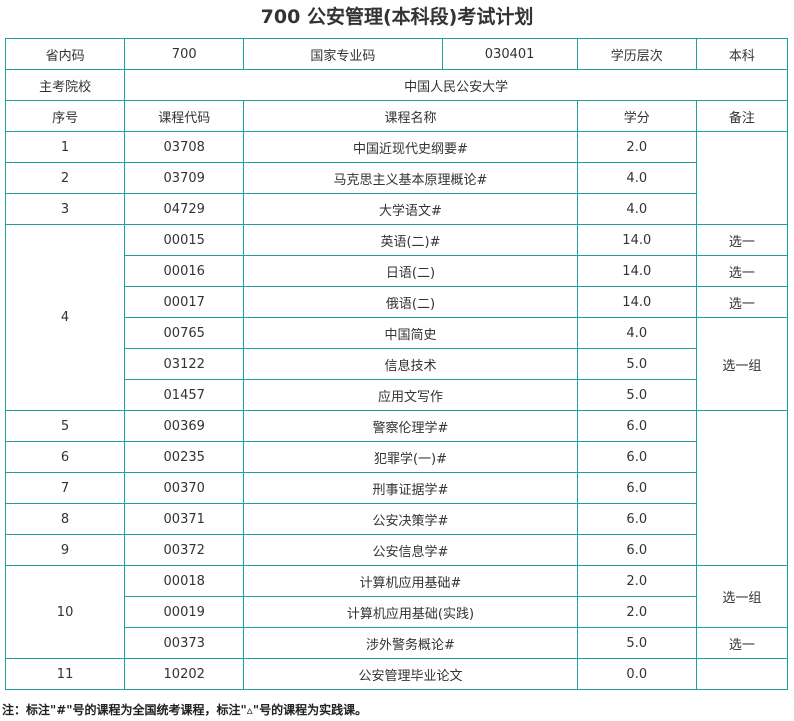 The height and width of the screenshot is (721, 794). Describe the element at coordinates (410, 643) in the screenshot. I see `row-name: 涉外警务概论#` at that location.